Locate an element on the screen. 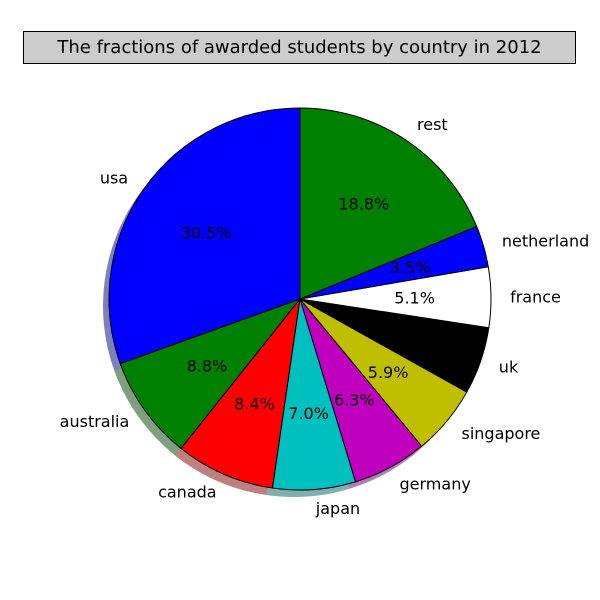 The width and height of the screenshot is (600, 600). slice-pct-singapore: 5.9% is located at coordinates (388, 372).